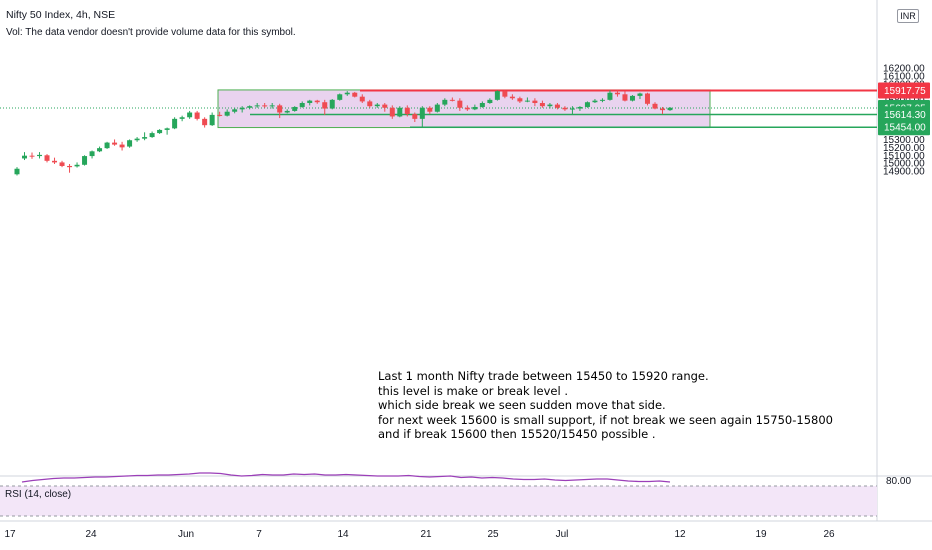 This screenshot has width=932, height=550. What do you see at coordinates (904, 69) in the screenshot?
I see `price-tick-label: 16200.00` at bounding box center [904, 69].